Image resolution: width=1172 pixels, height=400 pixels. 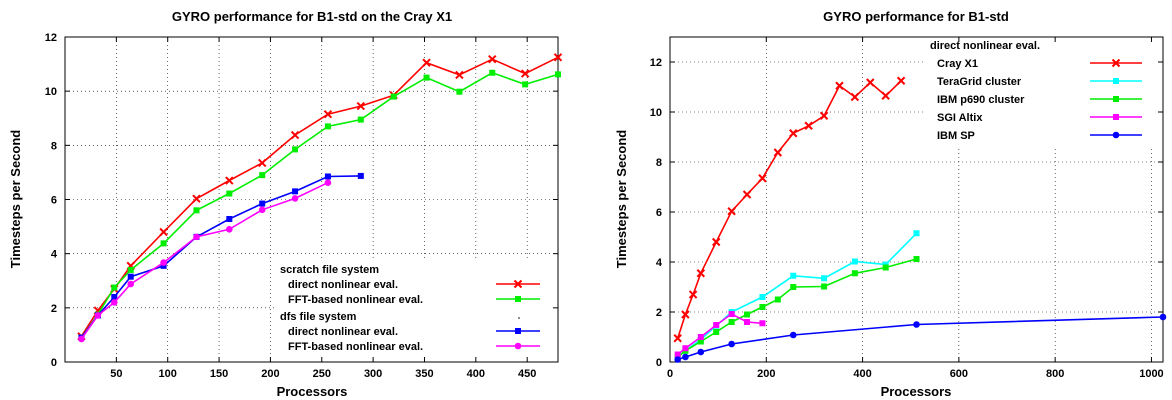 What do you see at coordinates (916, 16) in the screenshot?
I see `chart-title: GYRO performance for B1-std` at bounding box center [916, 16].